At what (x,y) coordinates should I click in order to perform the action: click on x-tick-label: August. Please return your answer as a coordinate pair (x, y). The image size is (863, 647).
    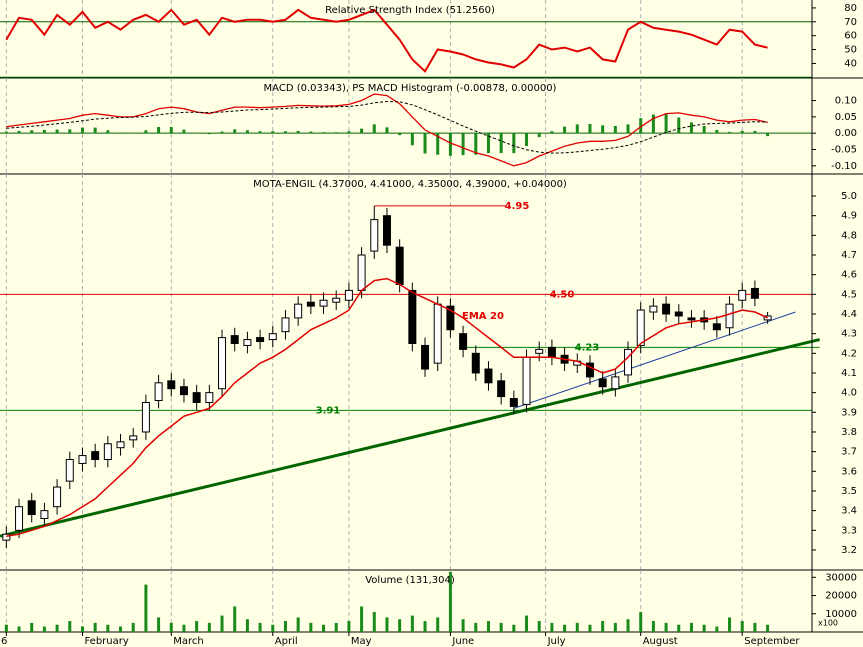
    Looking at the image, I should click on (660, 641).